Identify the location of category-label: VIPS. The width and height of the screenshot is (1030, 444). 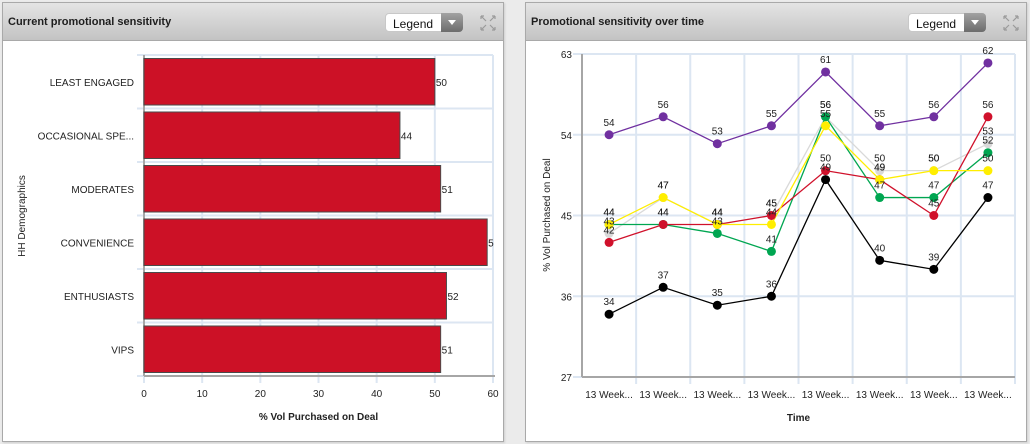
(122, 350).